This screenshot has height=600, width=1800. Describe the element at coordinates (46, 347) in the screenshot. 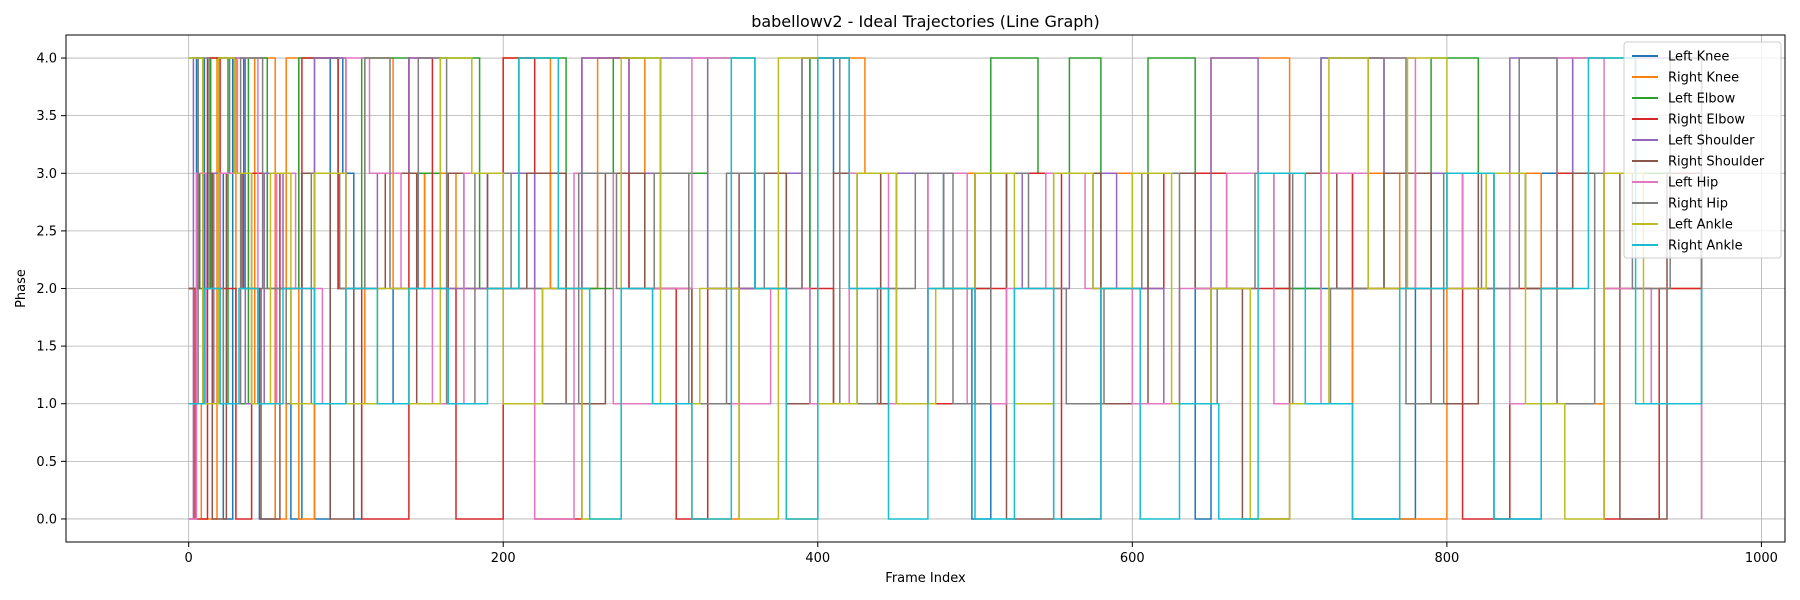

I see `y-tick-label: 1.5` at that location.